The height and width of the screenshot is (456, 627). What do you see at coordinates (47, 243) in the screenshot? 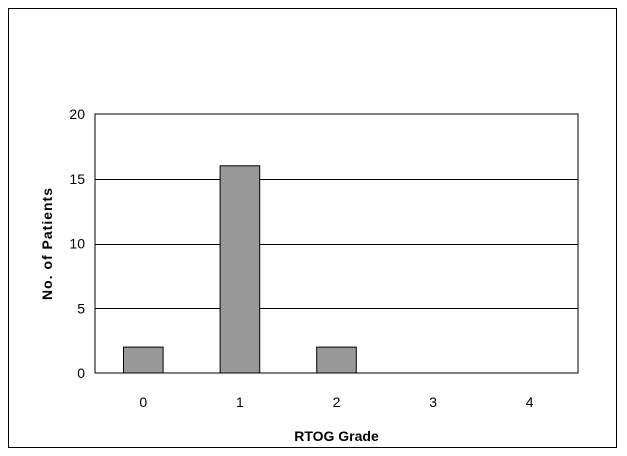
I see `y-axis-title: No. of Patients` at bounding box center [47, 243].